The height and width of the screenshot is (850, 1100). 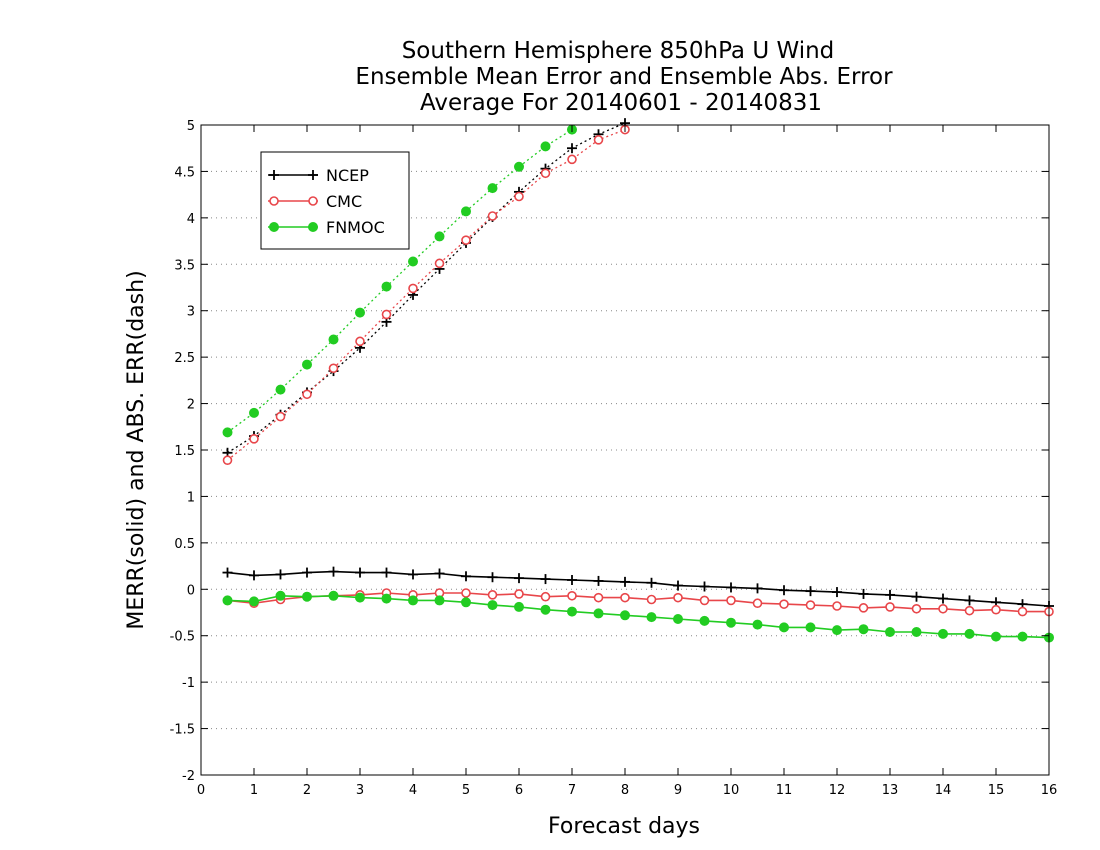 I want to click on y-tick-label: -0.5, so click(x=182, y=637).